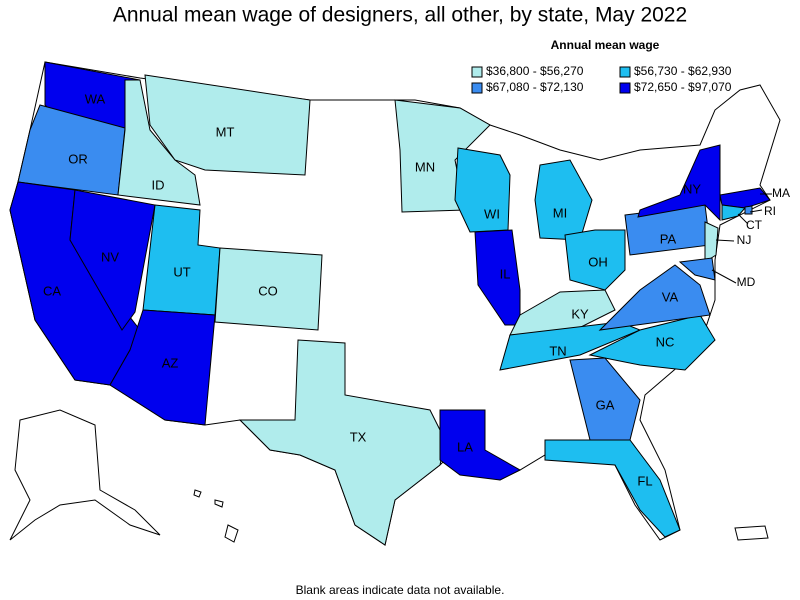  What do you see at coordinates (181, 271) in the screenshot?
I see `state-label: UT` at bounding box center [181, 271].